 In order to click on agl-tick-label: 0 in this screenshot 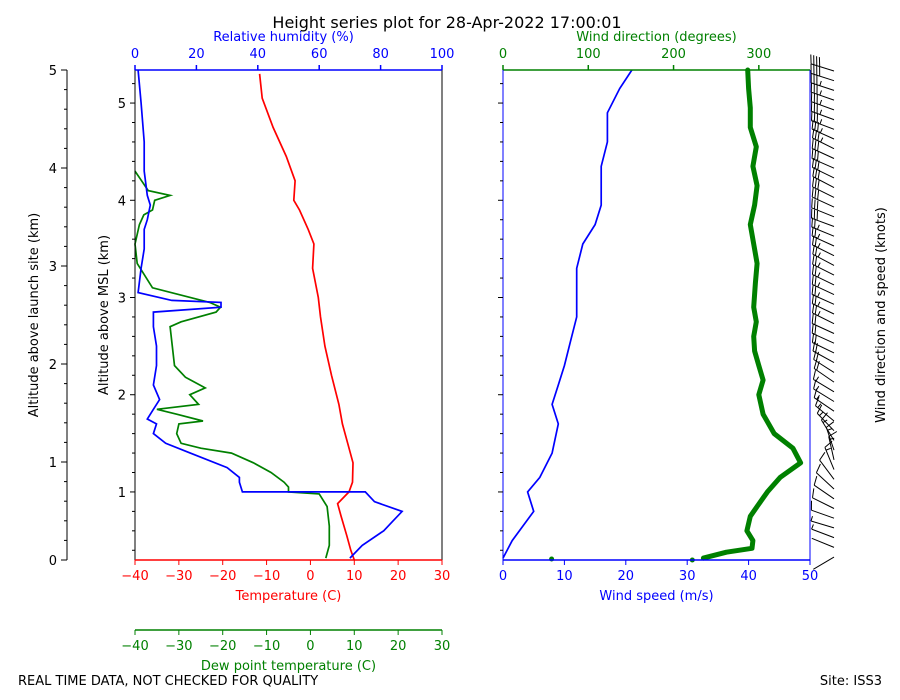, I will do `click(53, 561)`.